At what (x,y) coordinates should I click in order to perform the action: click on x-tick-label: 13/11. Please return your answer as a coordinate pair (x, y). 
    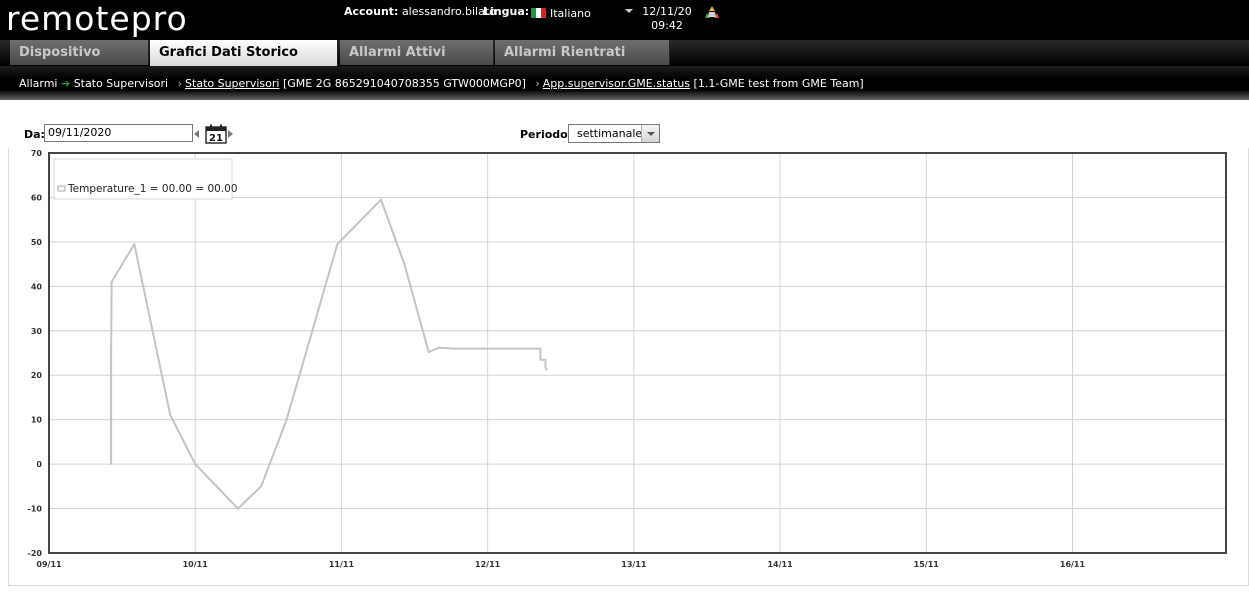
    Looking at the image, I should click on (634, 564).